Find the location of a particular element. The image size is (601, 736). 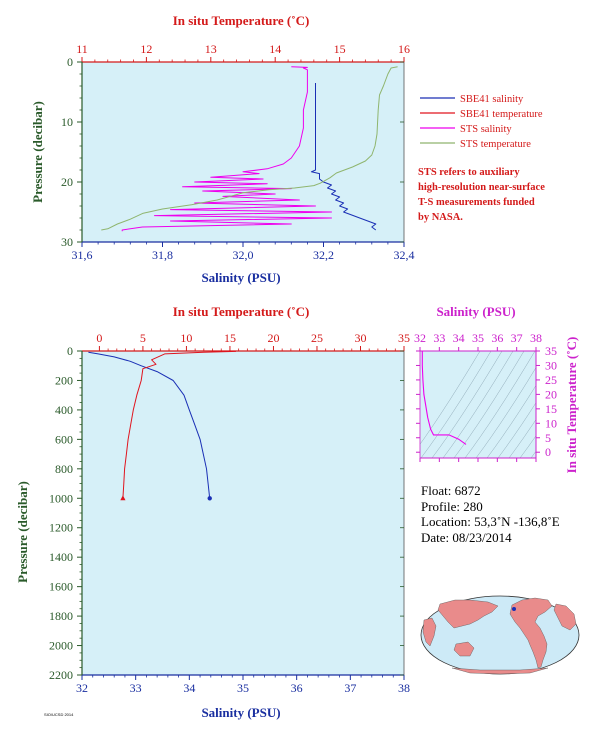

map-land-australia is located at coordinates (464, 649).